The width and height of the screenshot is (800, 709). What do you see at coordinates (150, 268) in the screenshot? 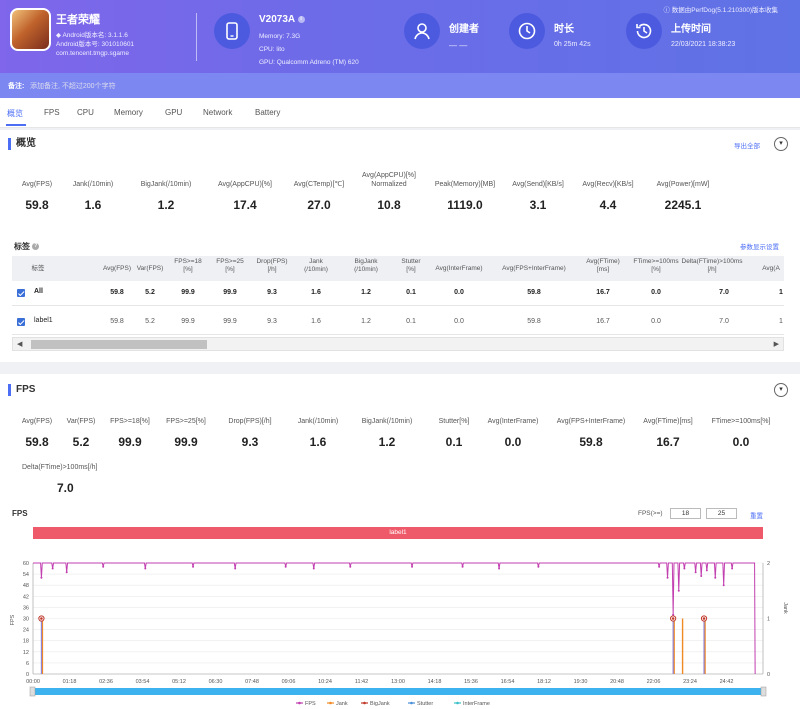
I see `table-header-cell: Var(FPS)` at bounding box center [150, 268].